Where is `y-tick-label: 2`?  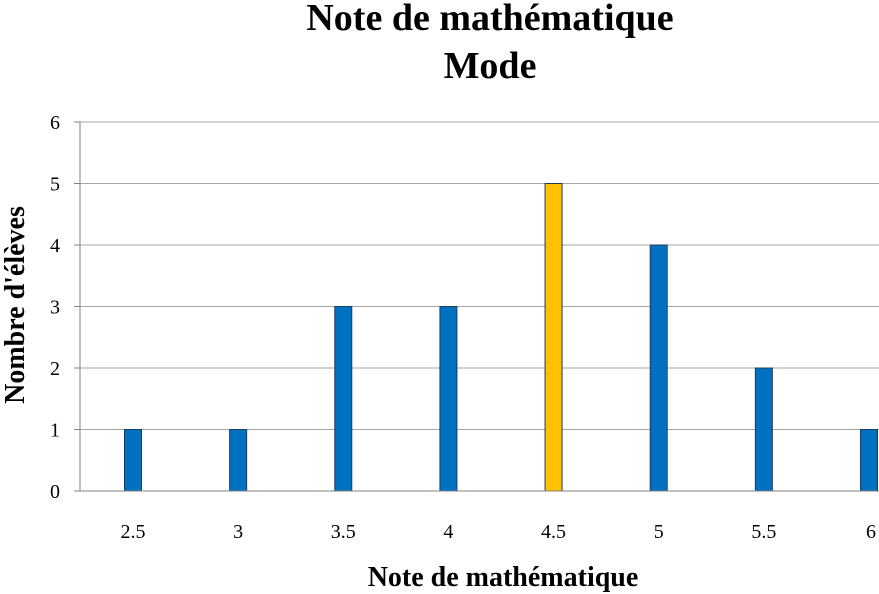 y-tick-label: 2 is located at coordinates (55, 369).